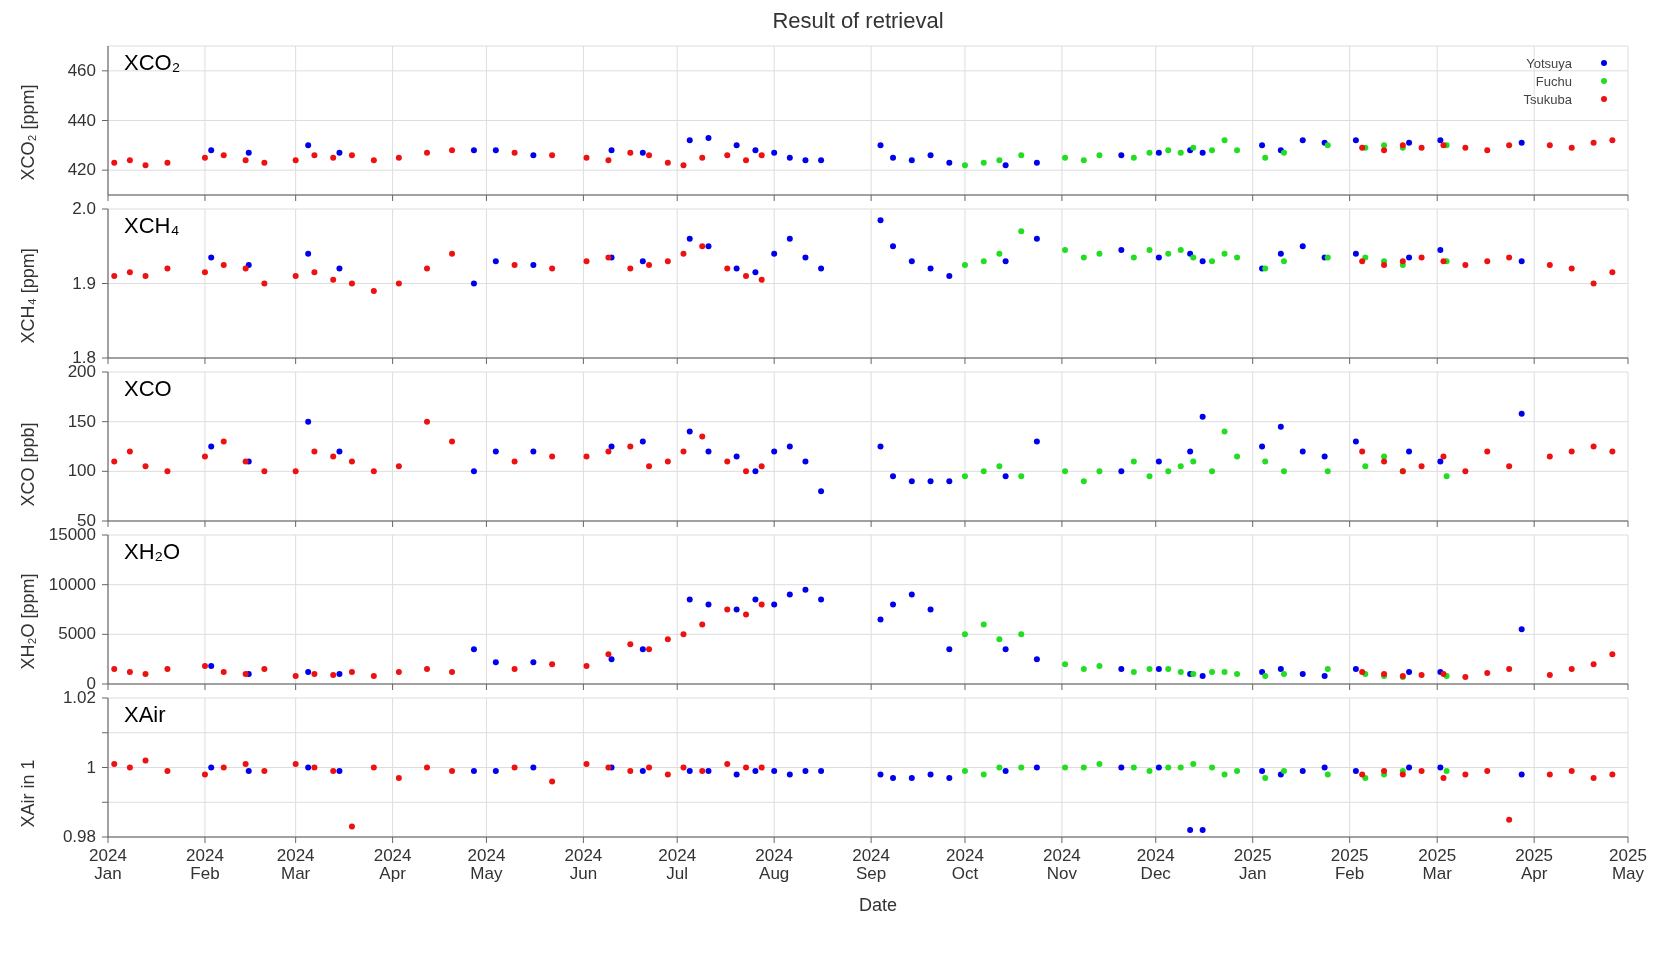 This screenshot has height=960, width=1654. What do you see at coordinates (1155, 864) in the screenshot?
I see `x-tick-label: 2024 Dec` at bounding box center [1155, 864].